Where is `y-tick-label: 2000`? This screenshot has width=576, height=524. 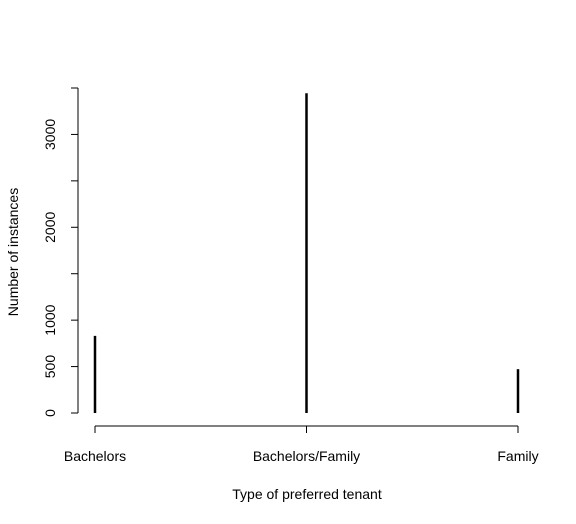
y-tick-label: 2000 is located at coordinates (50, 227).